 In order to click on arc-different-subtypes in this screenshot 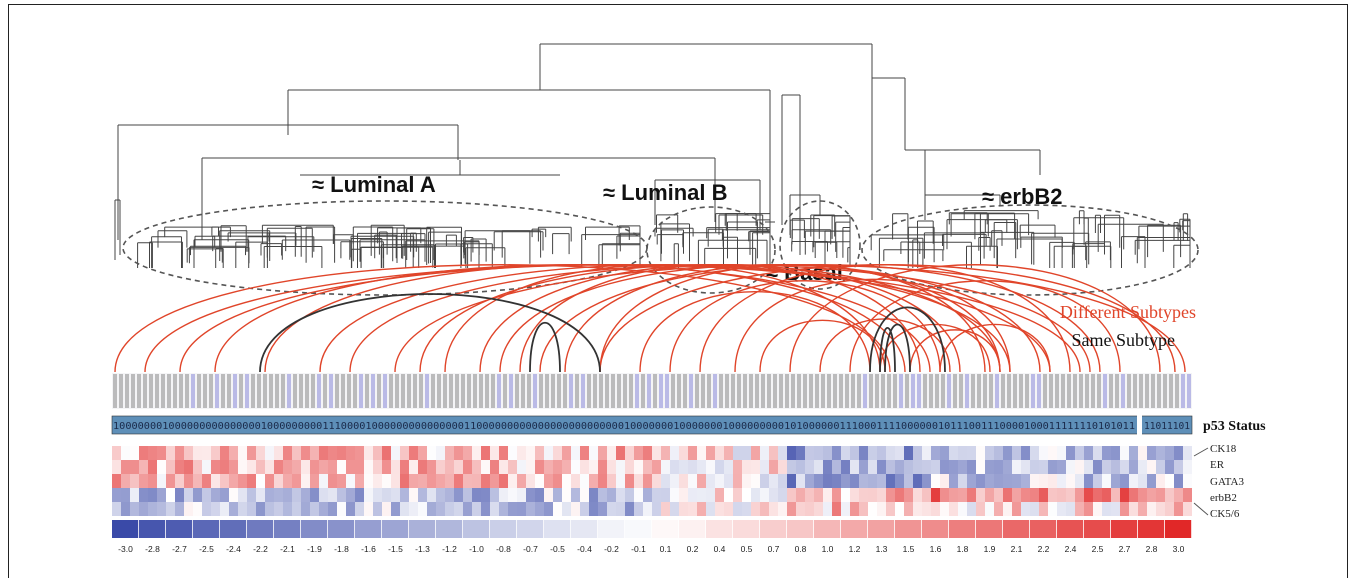, I will do `click(887, 318)`.